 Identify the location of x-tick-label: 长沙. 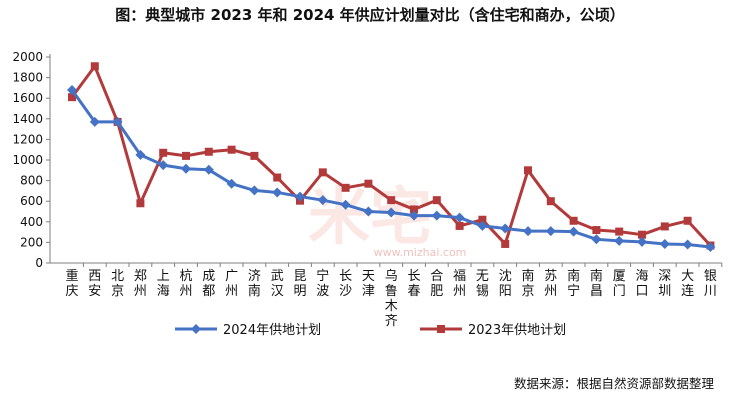
(345, 284).